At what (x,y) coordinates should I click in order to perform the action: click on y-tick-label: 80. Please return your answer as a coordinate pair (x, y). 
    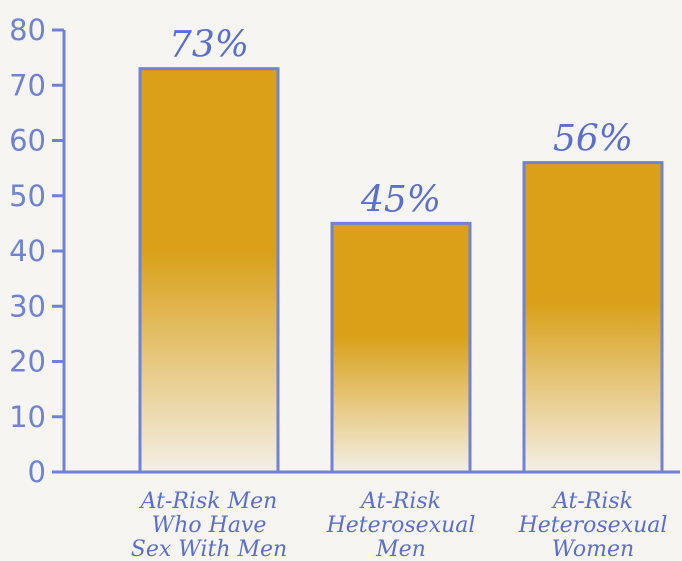
    Looking at the image, I should click on (27, 30).